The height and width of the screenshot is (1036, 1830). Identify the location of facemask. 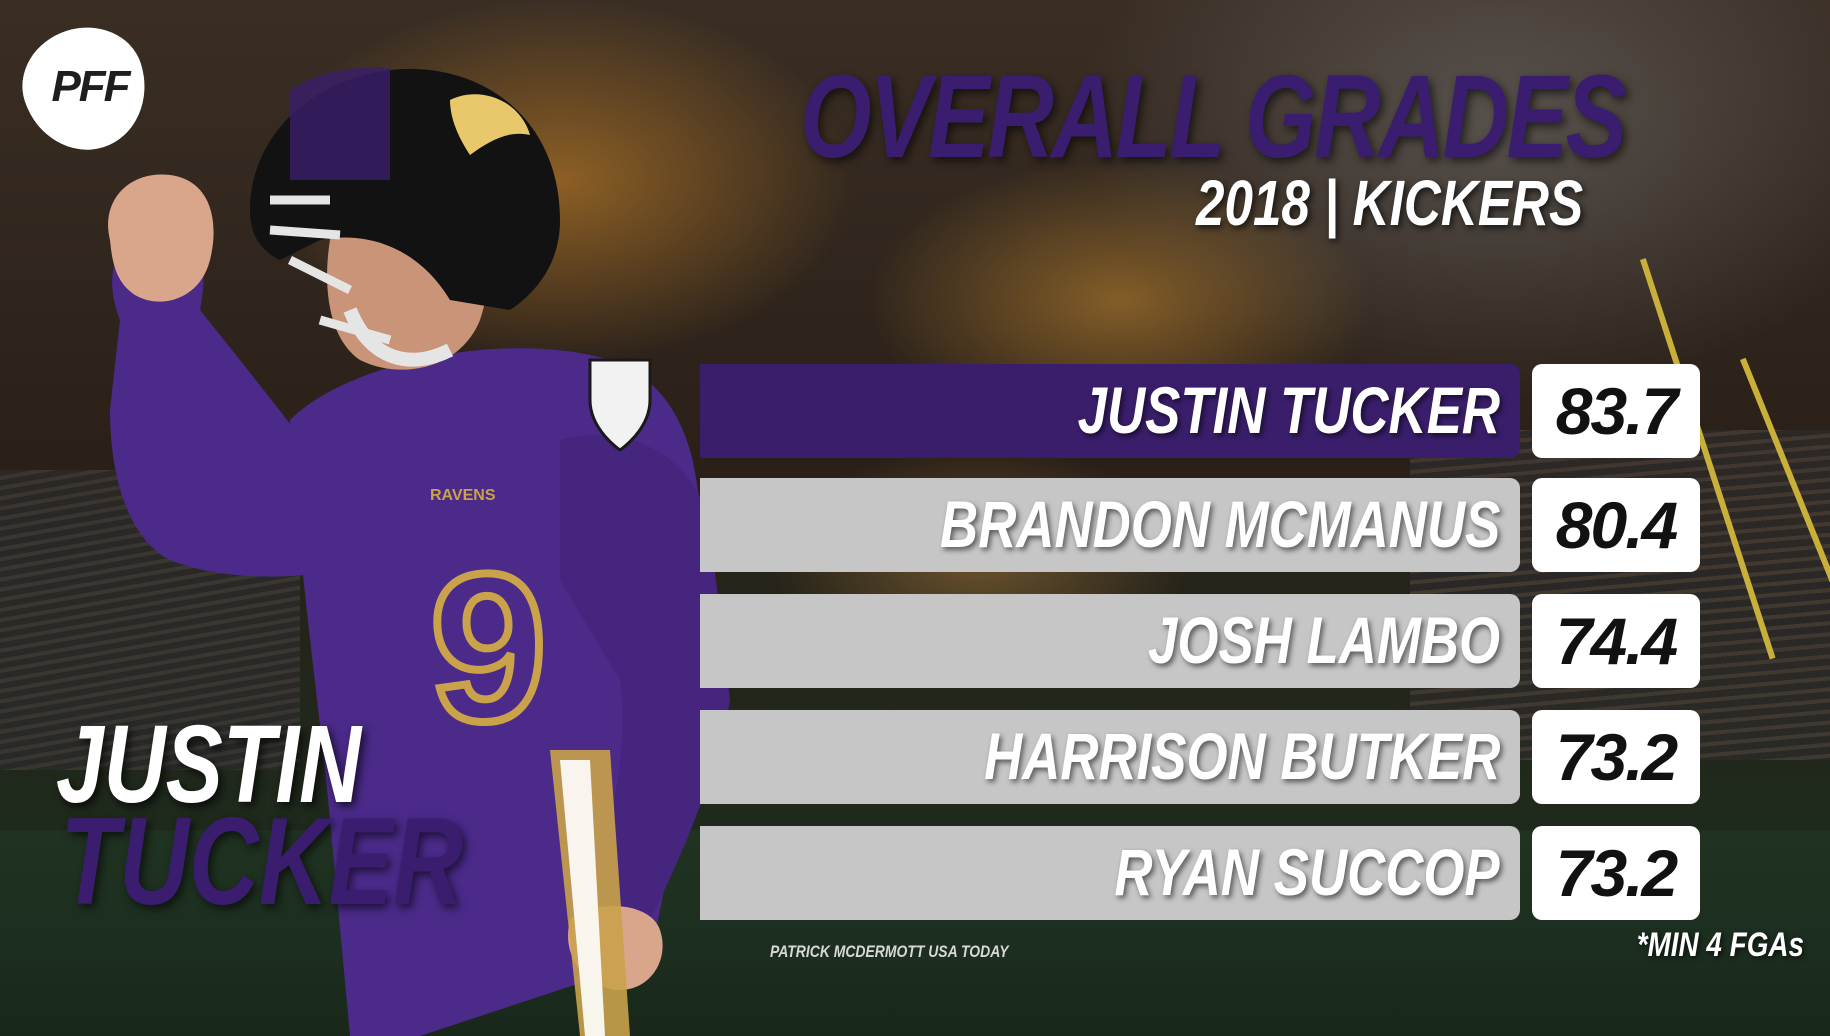
(330, 270).